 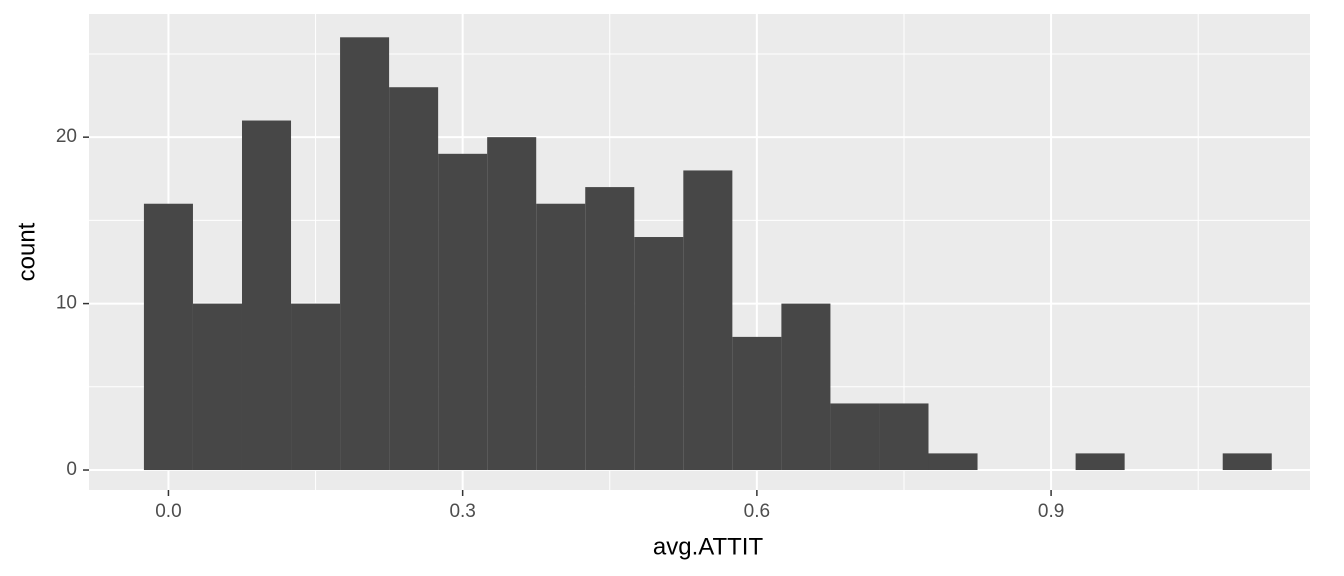 What do you see at coordinates (26, 251) in the screenshot?
I see `y-axis-title: count` at bounding box center [26, 251].